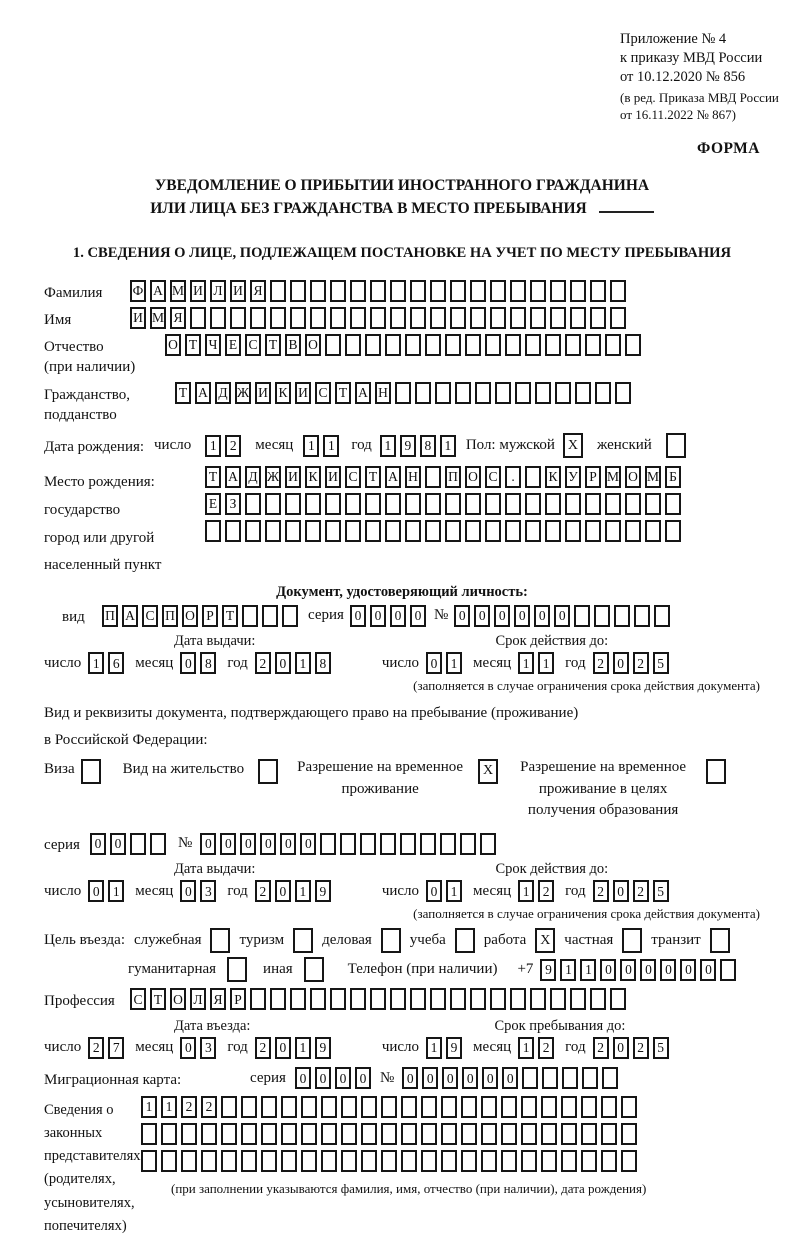  I want to click on char-cell: П, so click(170, 615).